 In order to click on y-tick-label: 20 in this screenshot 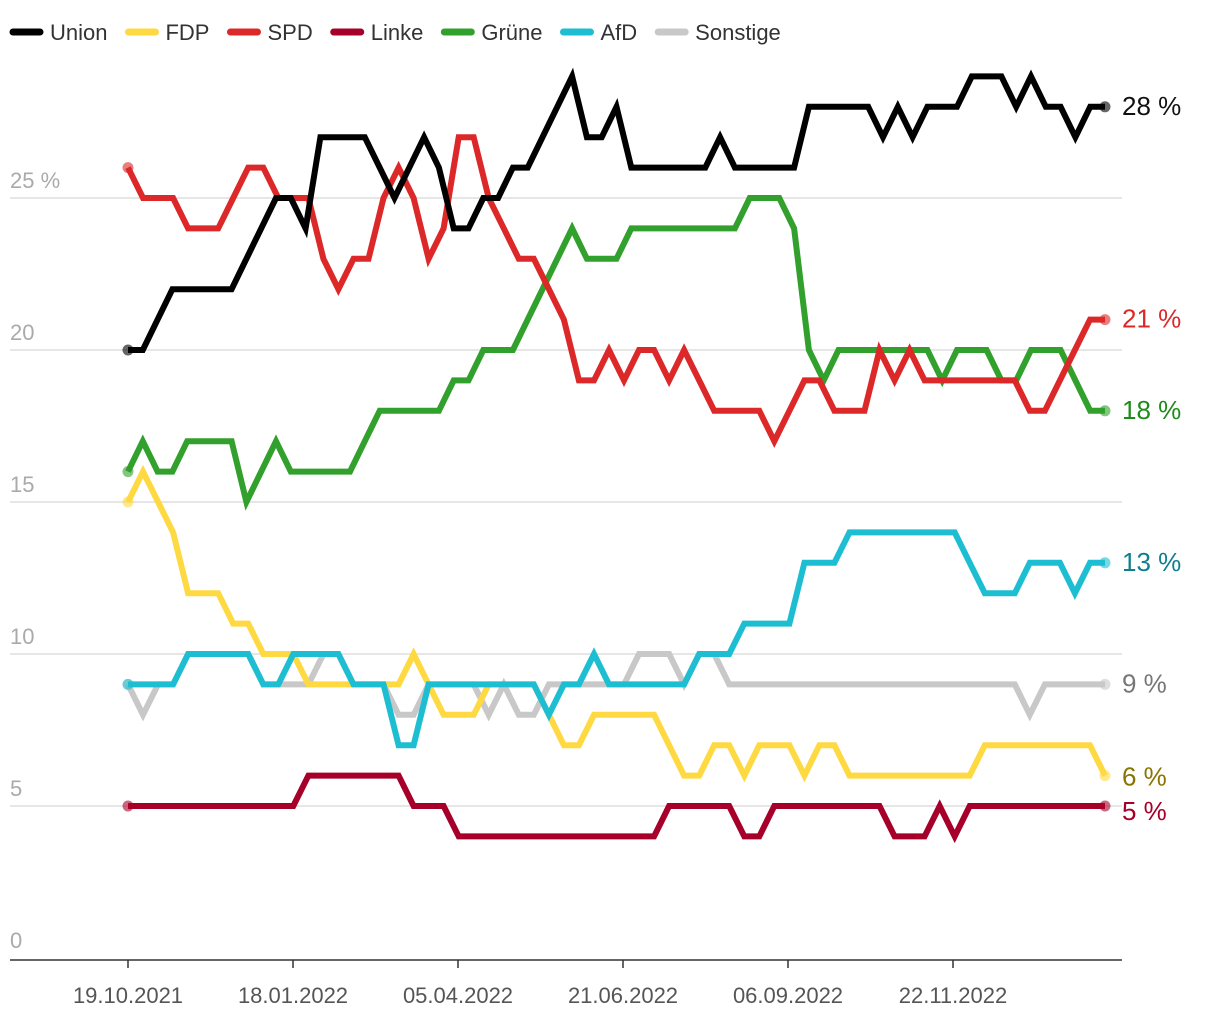, I will do `click(22, 332)`.